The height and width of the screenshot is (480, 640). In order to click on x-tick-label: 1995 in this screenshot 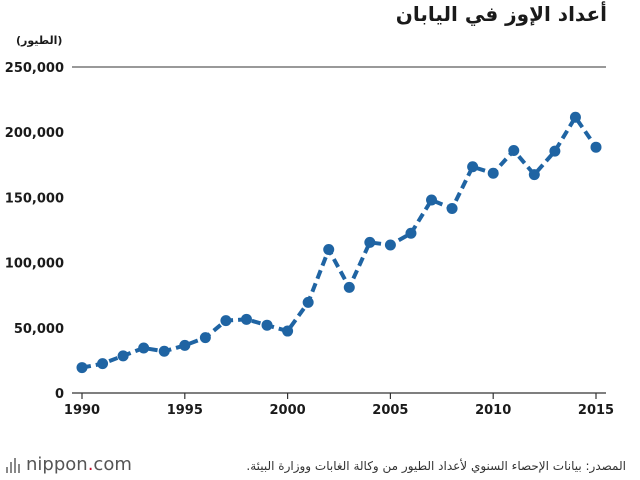, I will do `click(185, 410)`.